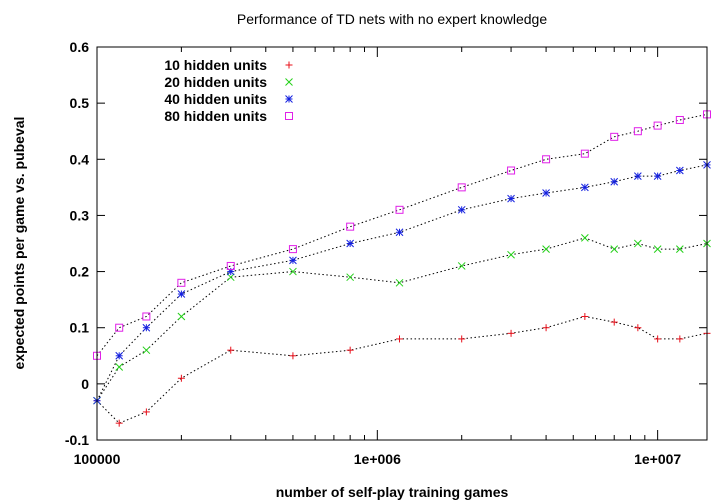  What do you see at coordinates (215, 116) in the screenshot?
I see `legend-label: 80 hidden units` at bounding box center [215, 116].